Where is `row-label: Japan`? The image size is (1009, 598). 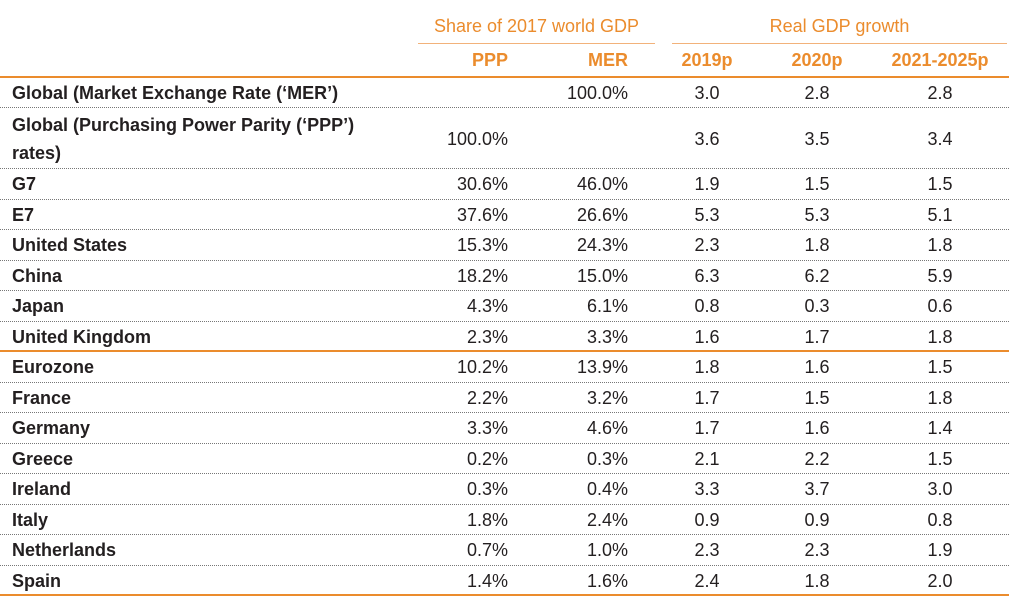
row-label: Japan is located at coordinates (38, 306).